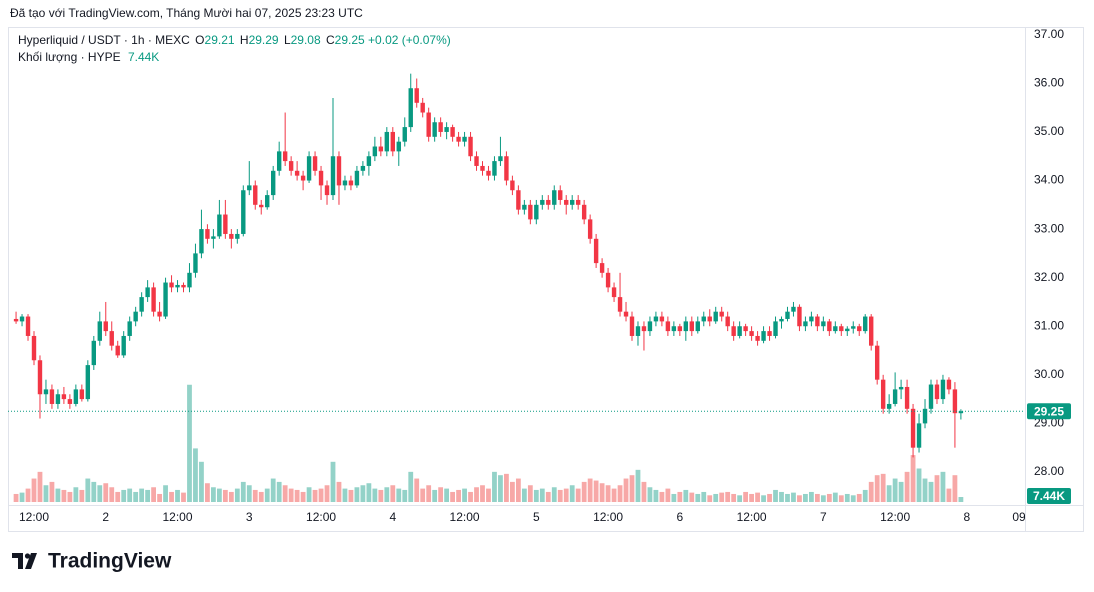  Describe the element at coordinates (287, 40) in the screenshot. I see `legend-label: L` at that location.